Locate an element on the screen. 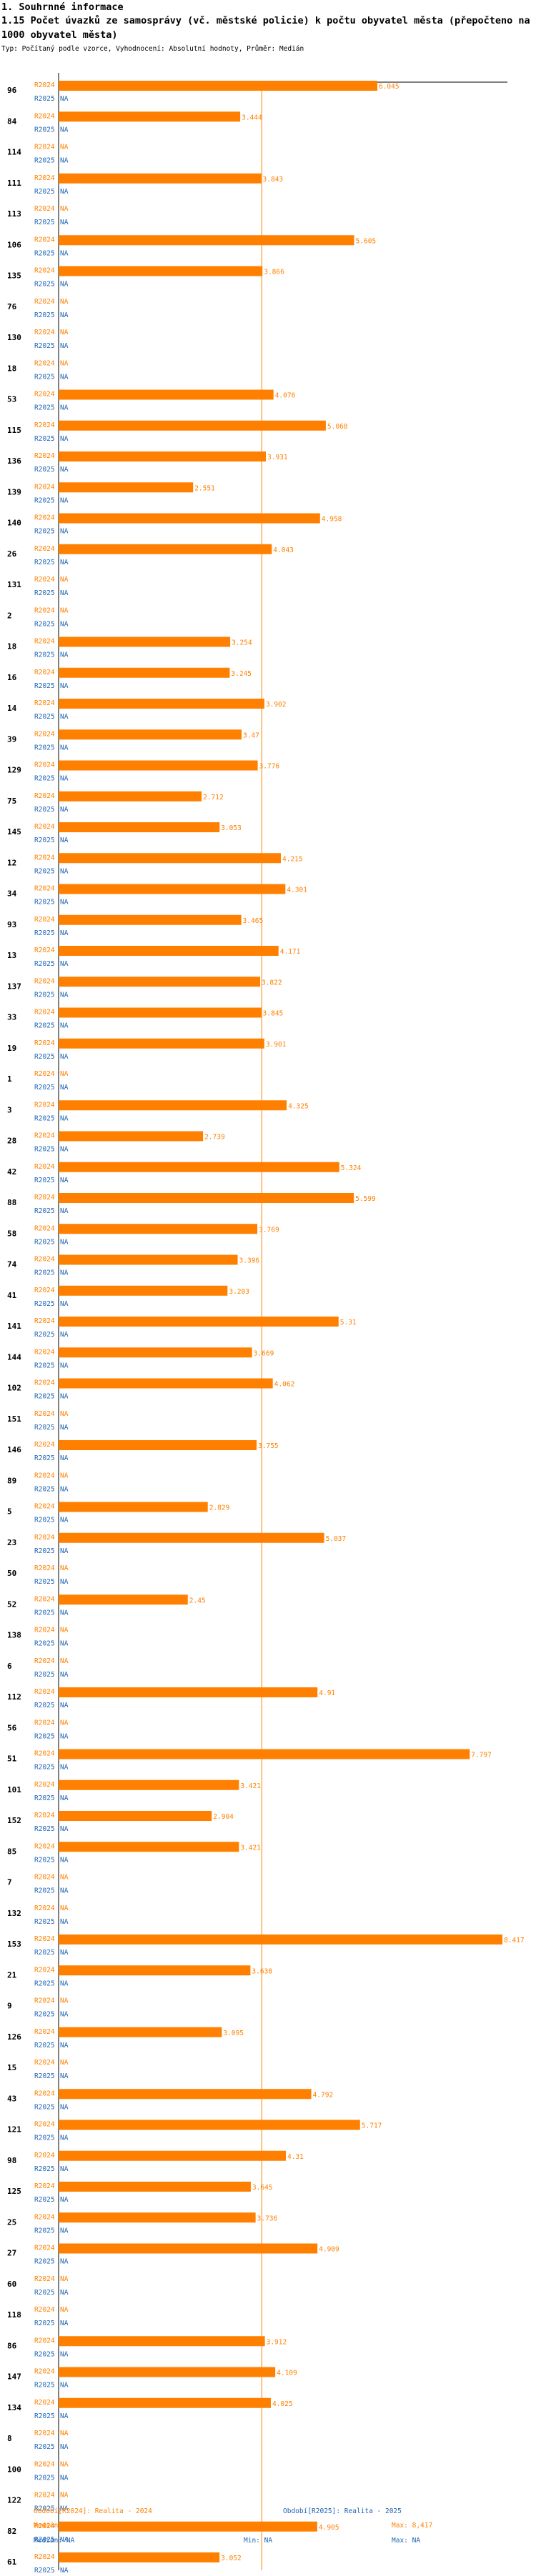  category-label: 25 is located at coordinates (11, 2222).